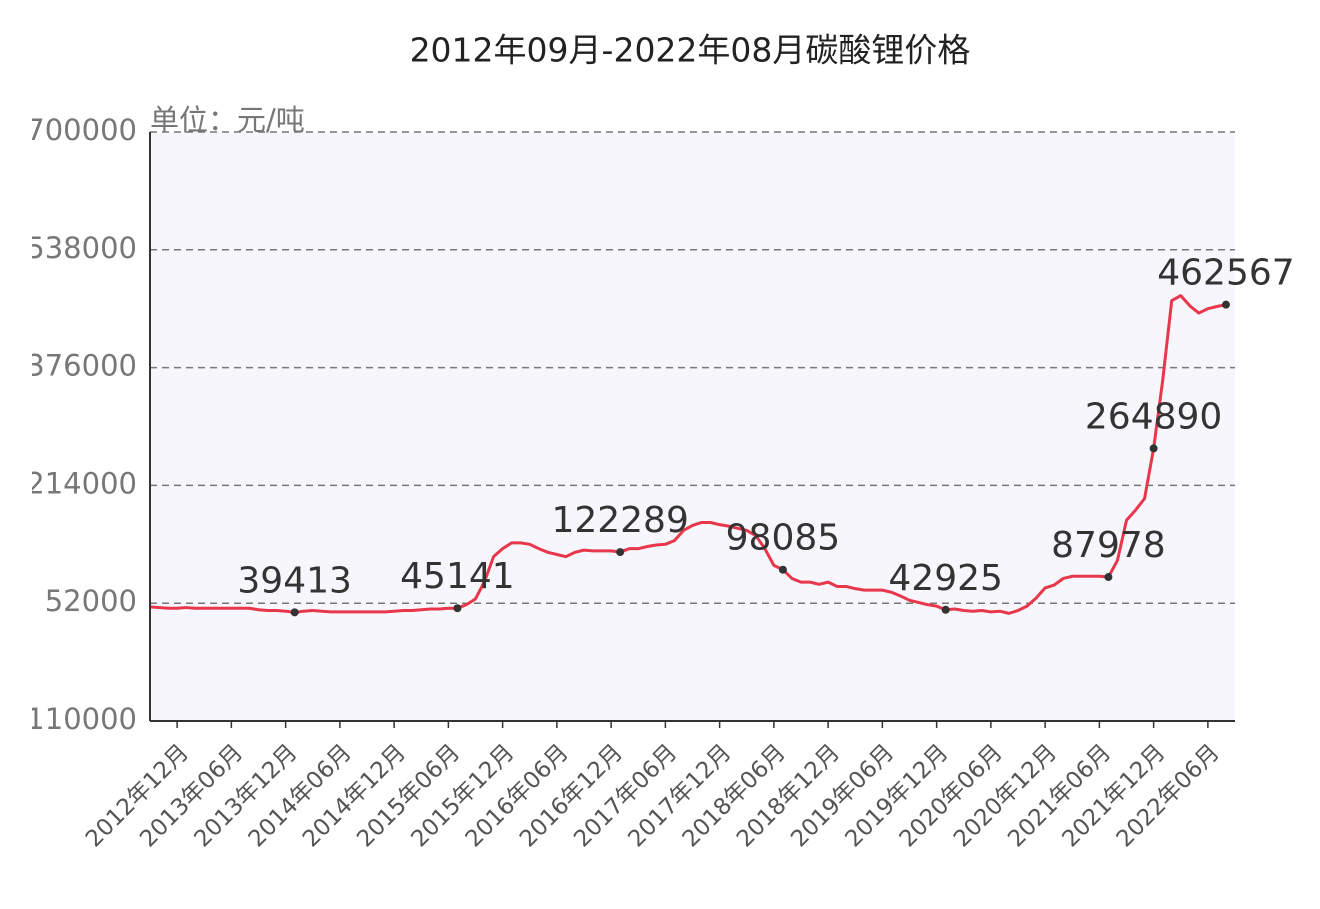 The height and width of the screenshot is (909, 1320). What do you see at coordinates (81, 130) in the screenshot?
I see `y-tick-label: 700000` at bounding box center [81, 130].